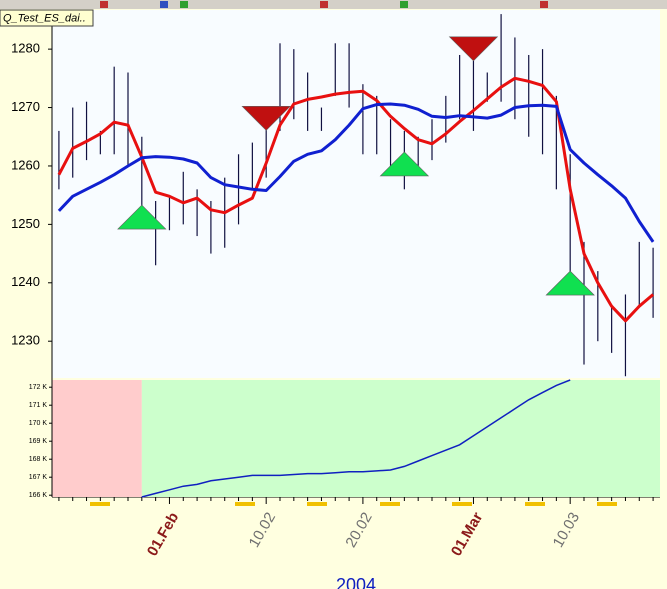  Describe the element at coordinates (25, 106) in the screenshot. I see `y-tick-label: 1270` at that location.